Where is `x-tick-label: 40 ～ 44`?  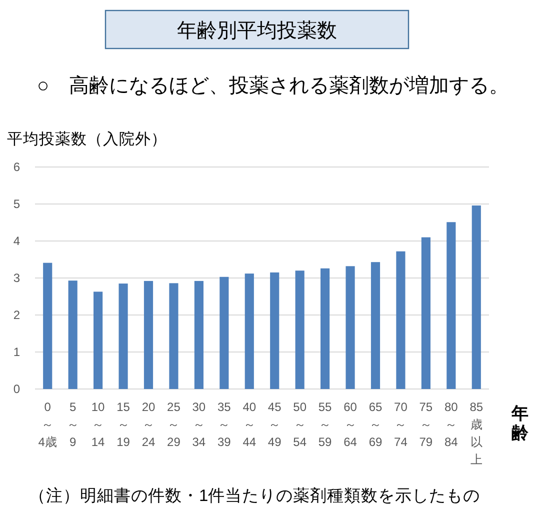
x-tick-label: 40 ～ 44 is located at coordinates (249, 424).